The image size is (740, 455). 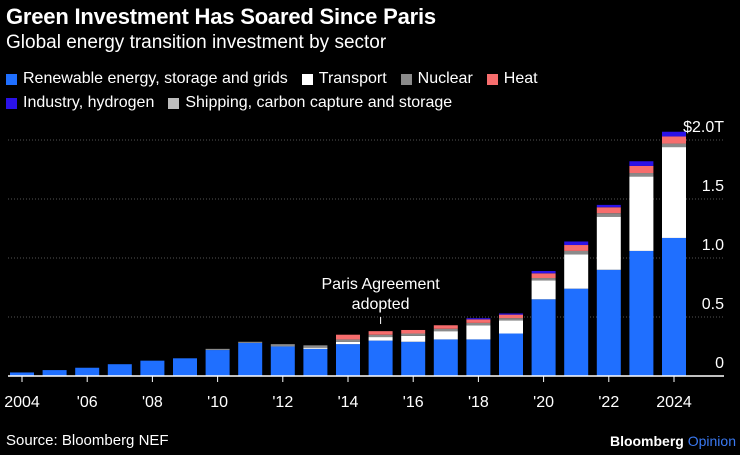 I want to click on y-tick-label: 1.5, so click(x=713, y=186).